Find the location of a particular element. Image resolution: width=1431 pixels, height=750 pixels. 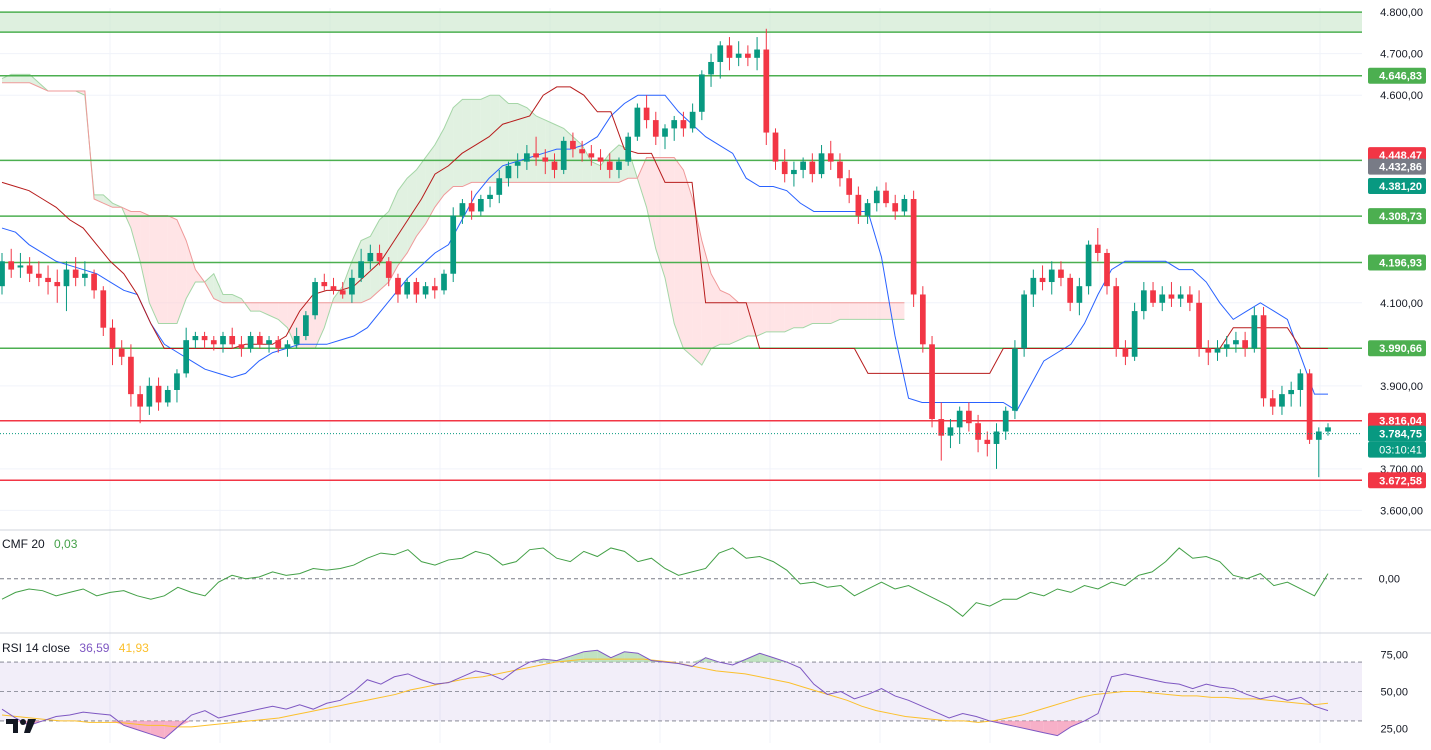

current-price-tag: 3.784,75 is located at coordinates (1397, 433).